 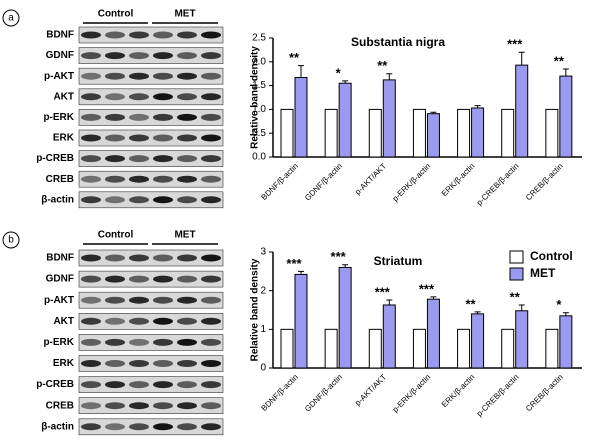 I want to click on blot-label: AKT, so click(x=63, y=96).